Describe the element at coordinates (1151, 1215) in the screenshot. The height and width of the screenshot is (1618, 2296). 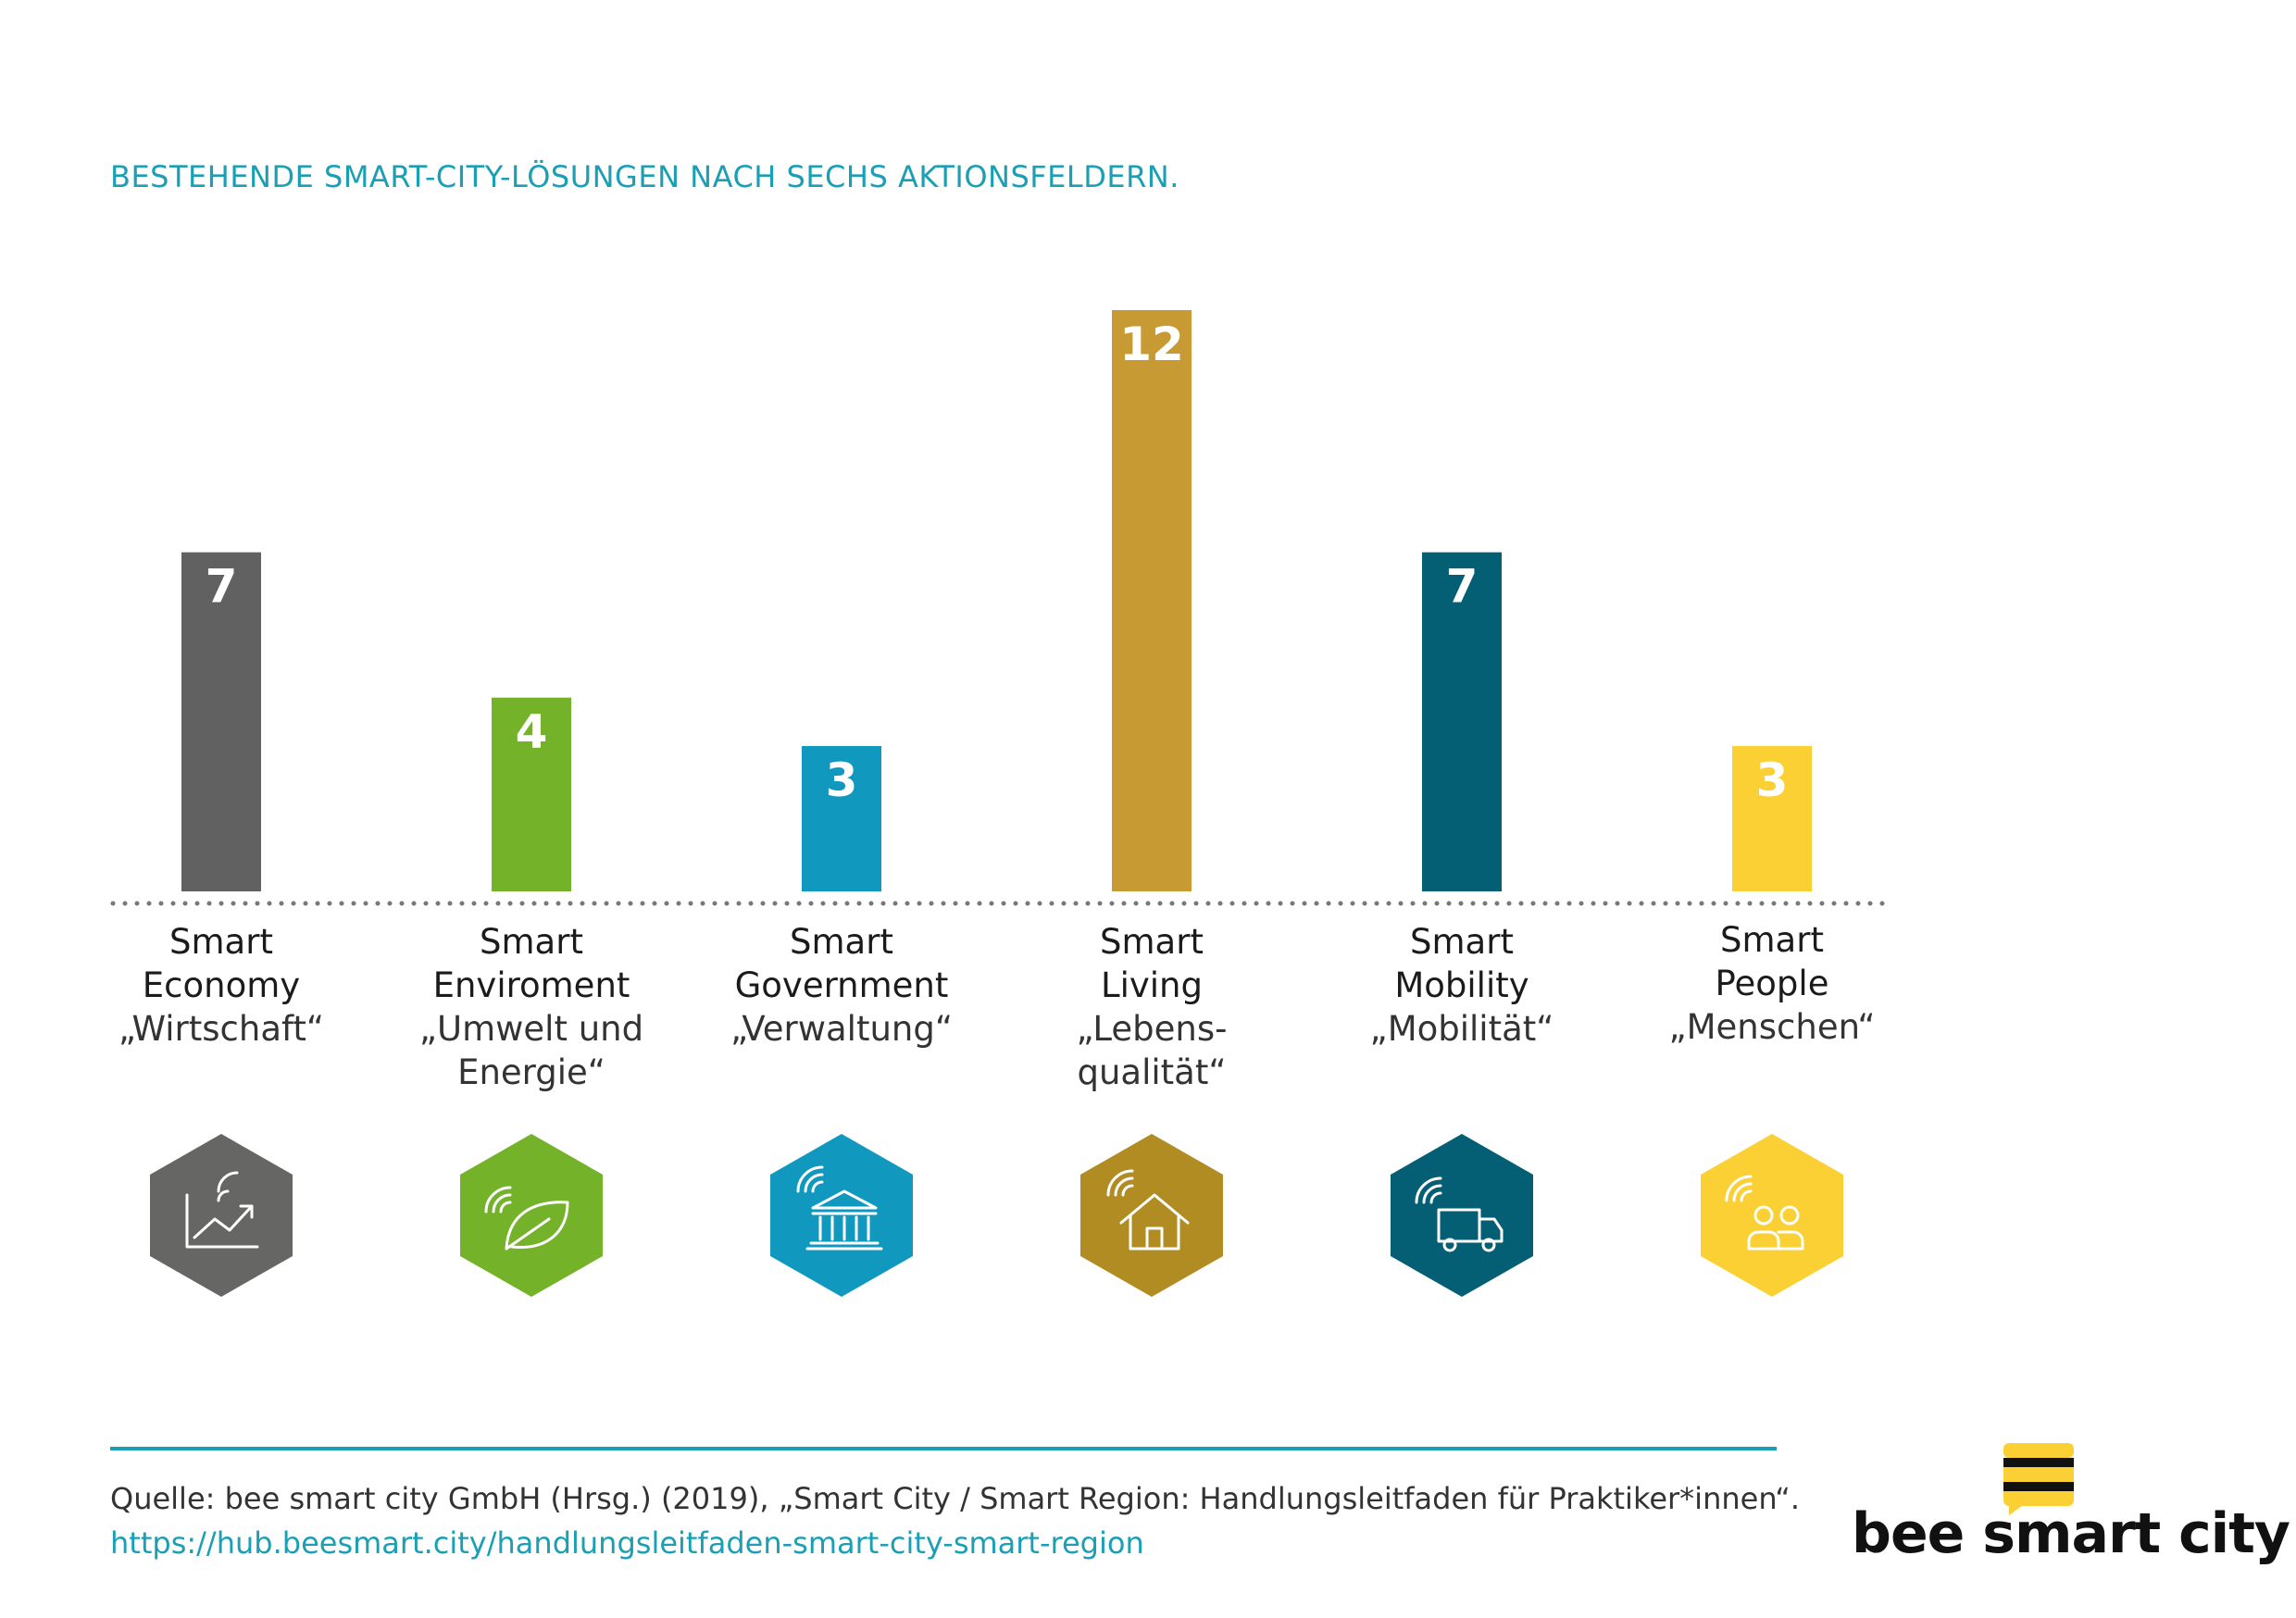
I see `house-icon` at that location.